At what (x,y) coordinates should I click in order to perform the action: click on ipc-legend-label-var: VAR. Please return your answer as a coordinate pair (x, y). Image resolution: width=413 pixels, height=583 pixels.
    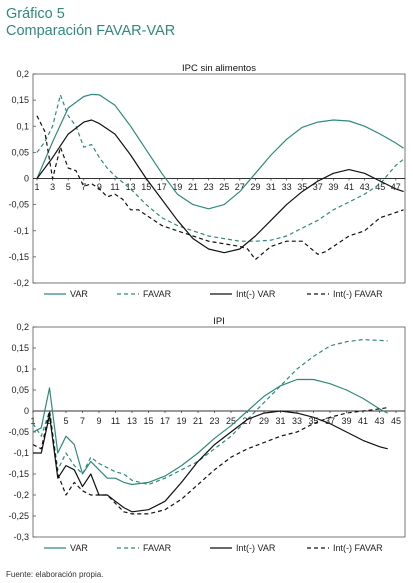
    Looking at the image, I should click on (79, 294).